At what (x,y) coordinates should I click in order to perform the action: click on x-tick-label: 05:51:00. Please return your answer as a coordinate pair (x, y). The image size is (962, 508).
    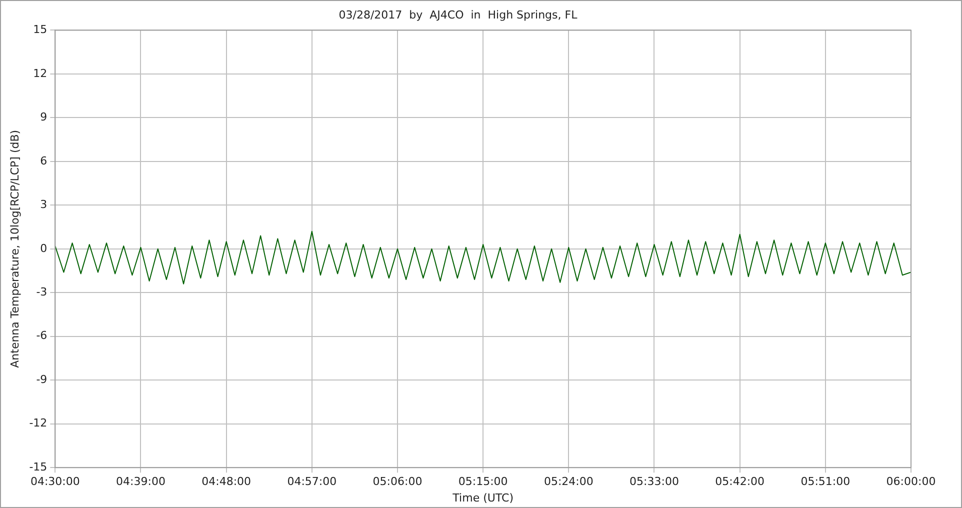
    Looking at the image, I should click on (825, 481).